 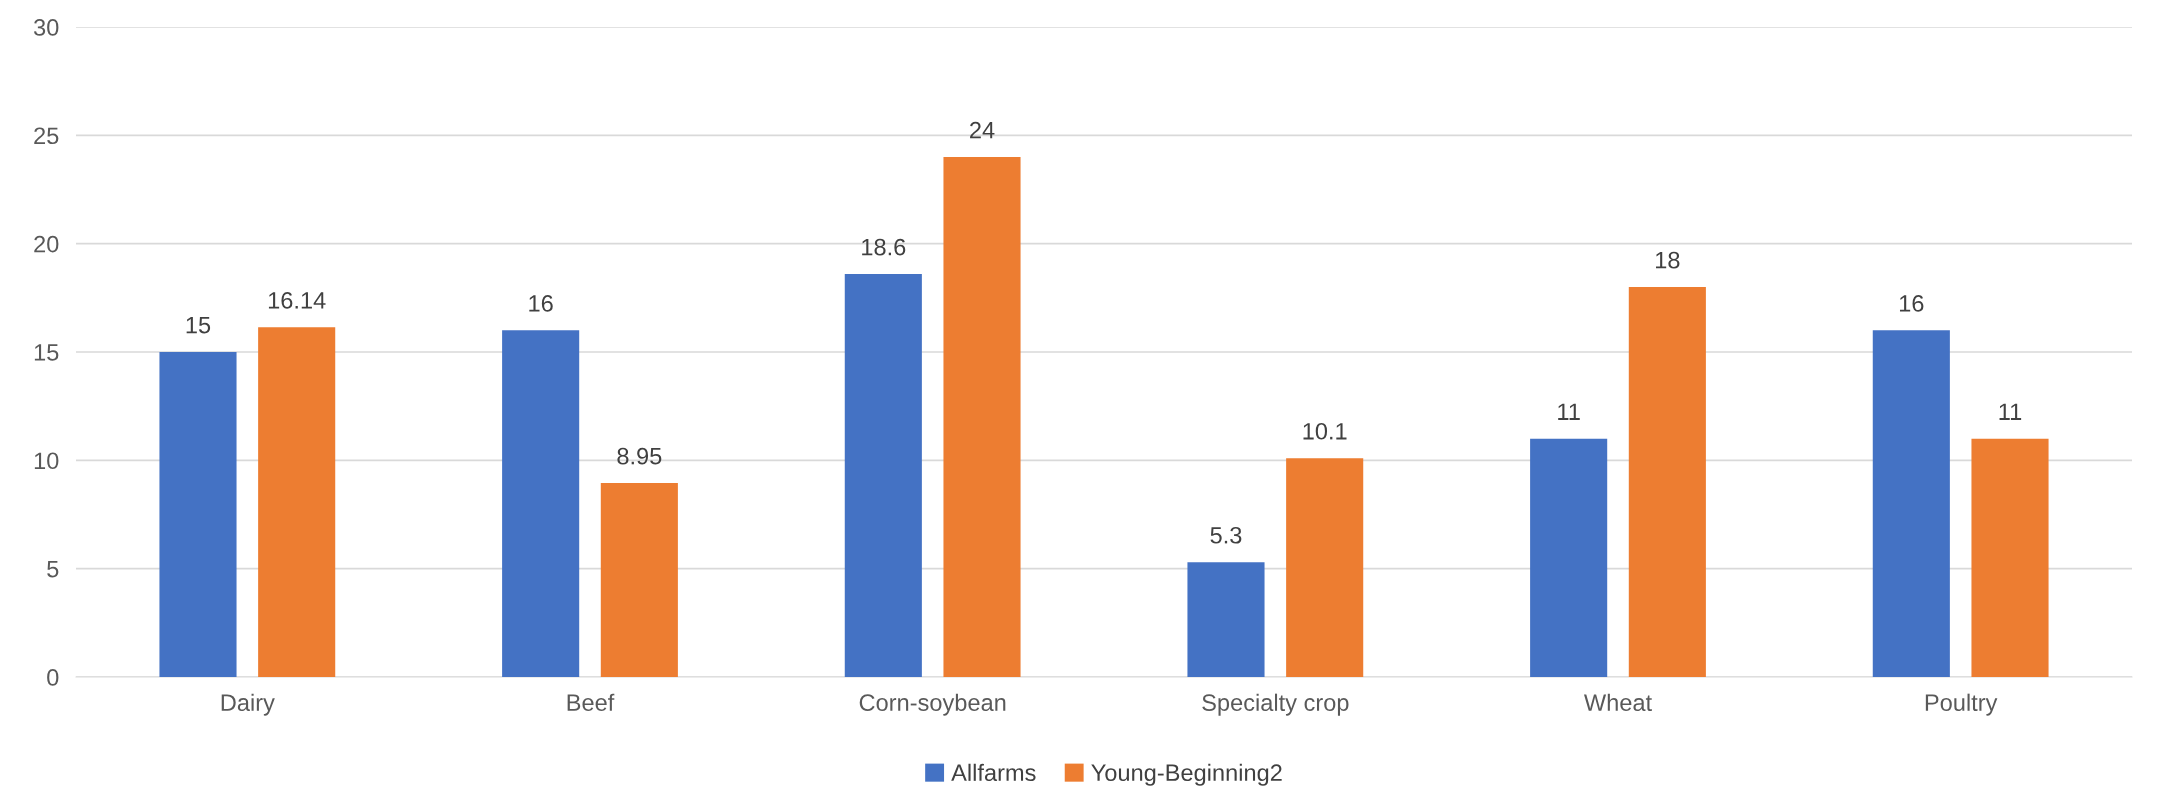 What do you see at coordinates (1961, 704) in the screenshot?
I see `x-tick-label: Poultry` at bounding box center [1961, 704].